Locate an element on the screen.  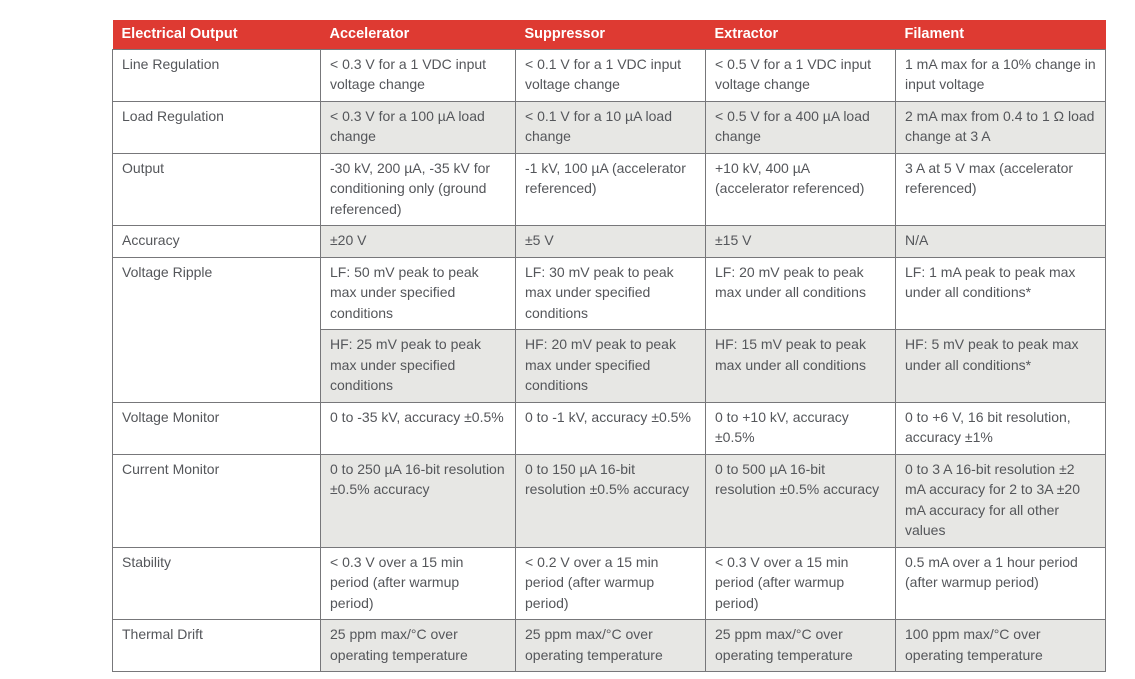
spec-cell-line-regulation-extractor: < 0.5 V for a 1 VDC input voltage change is located at coordinates (800, 75).